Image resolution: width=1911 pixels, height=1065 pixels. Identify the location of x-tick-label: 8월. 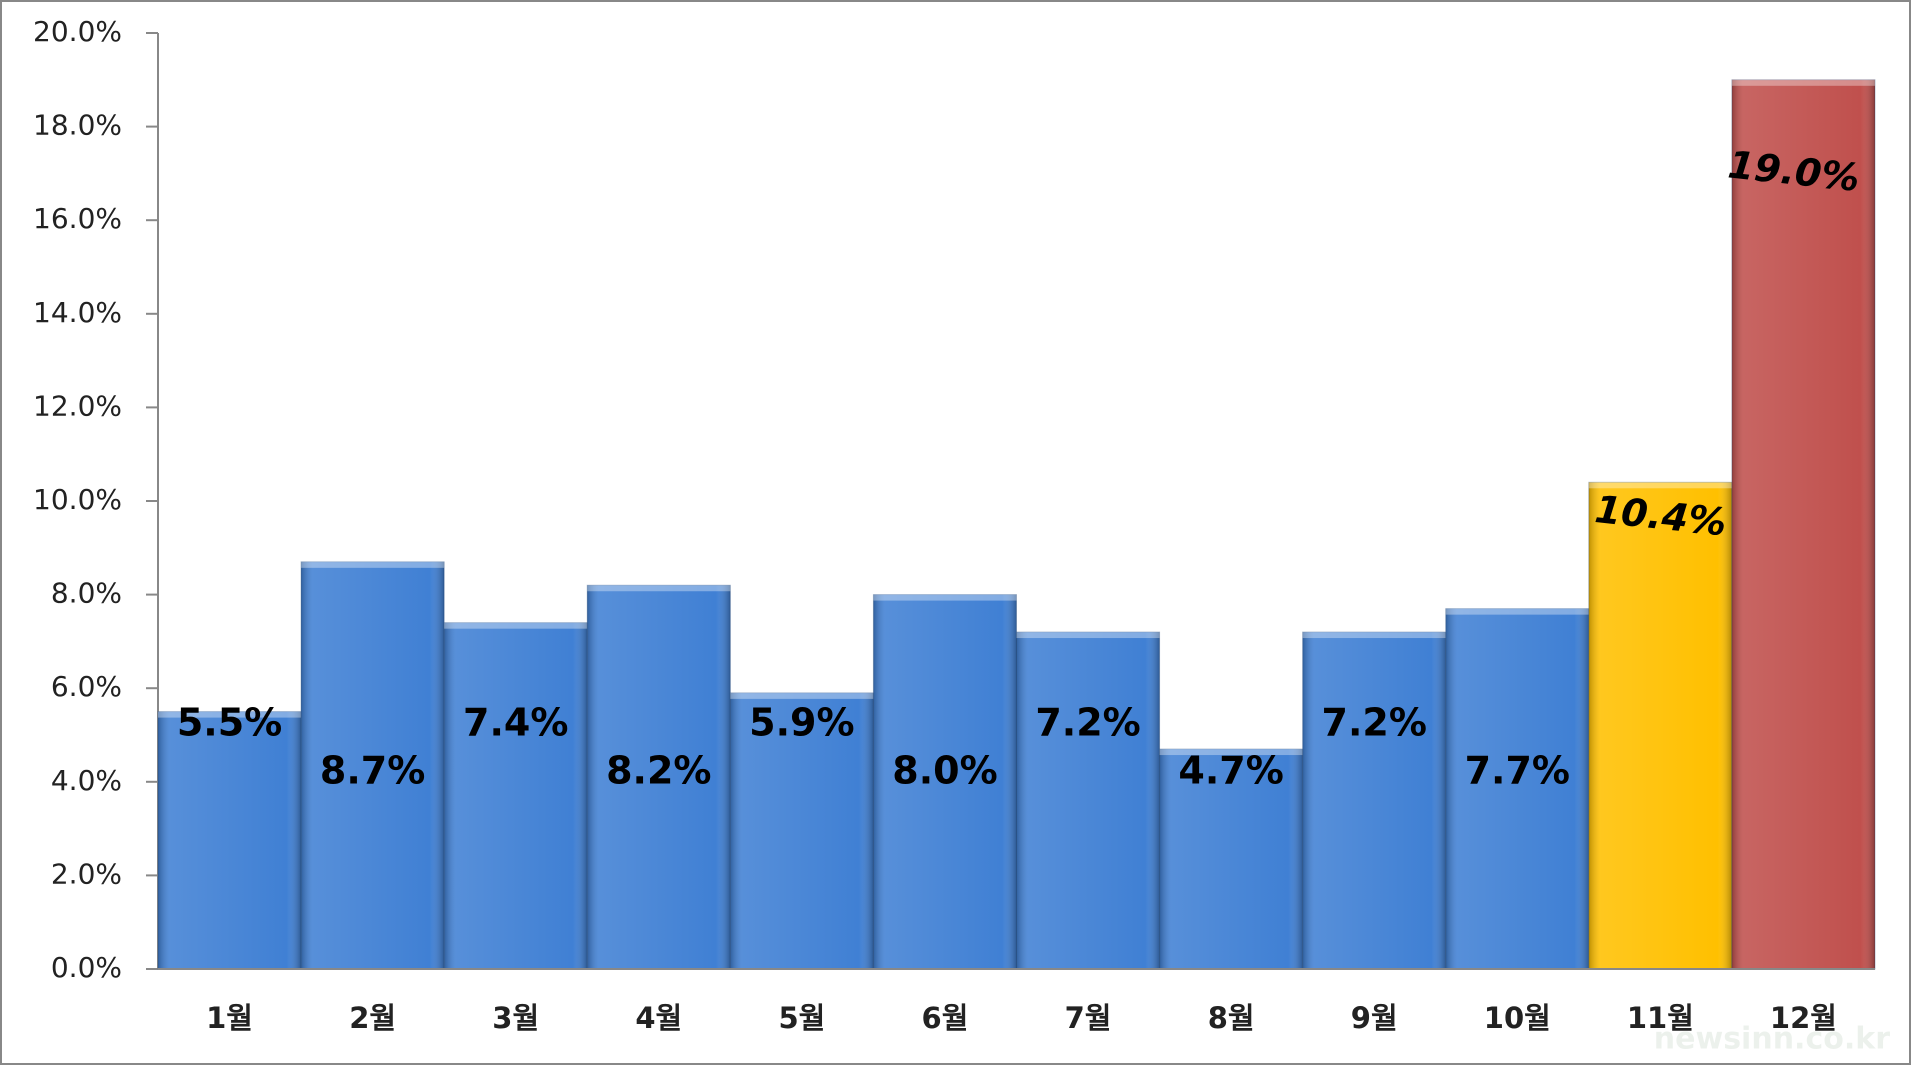
(1231, 1018).